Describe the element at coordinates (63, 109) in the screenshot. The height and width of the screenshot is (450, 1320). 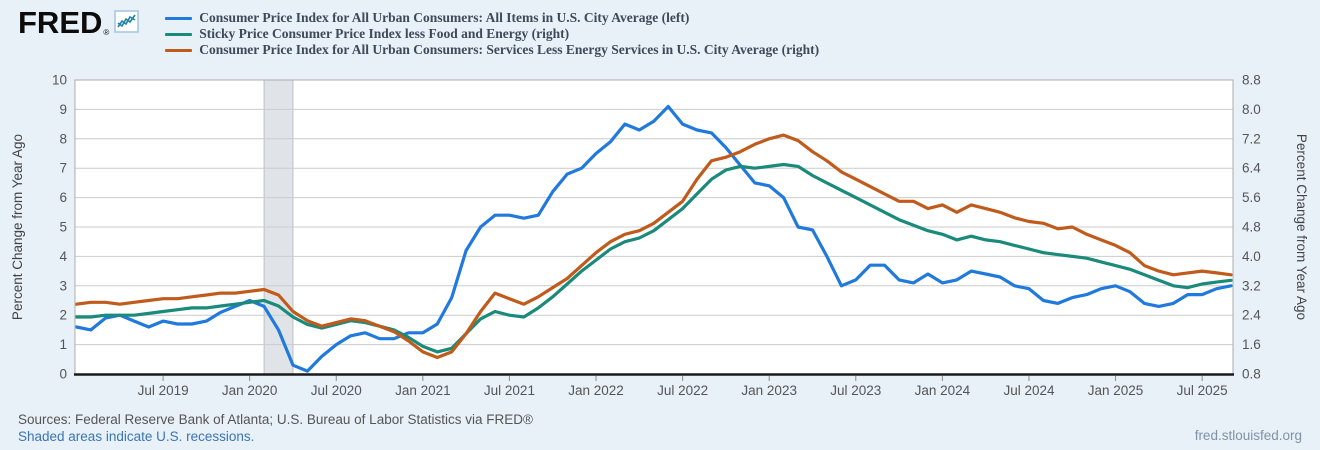
I see `y-left-tick-label: 9` at that location.